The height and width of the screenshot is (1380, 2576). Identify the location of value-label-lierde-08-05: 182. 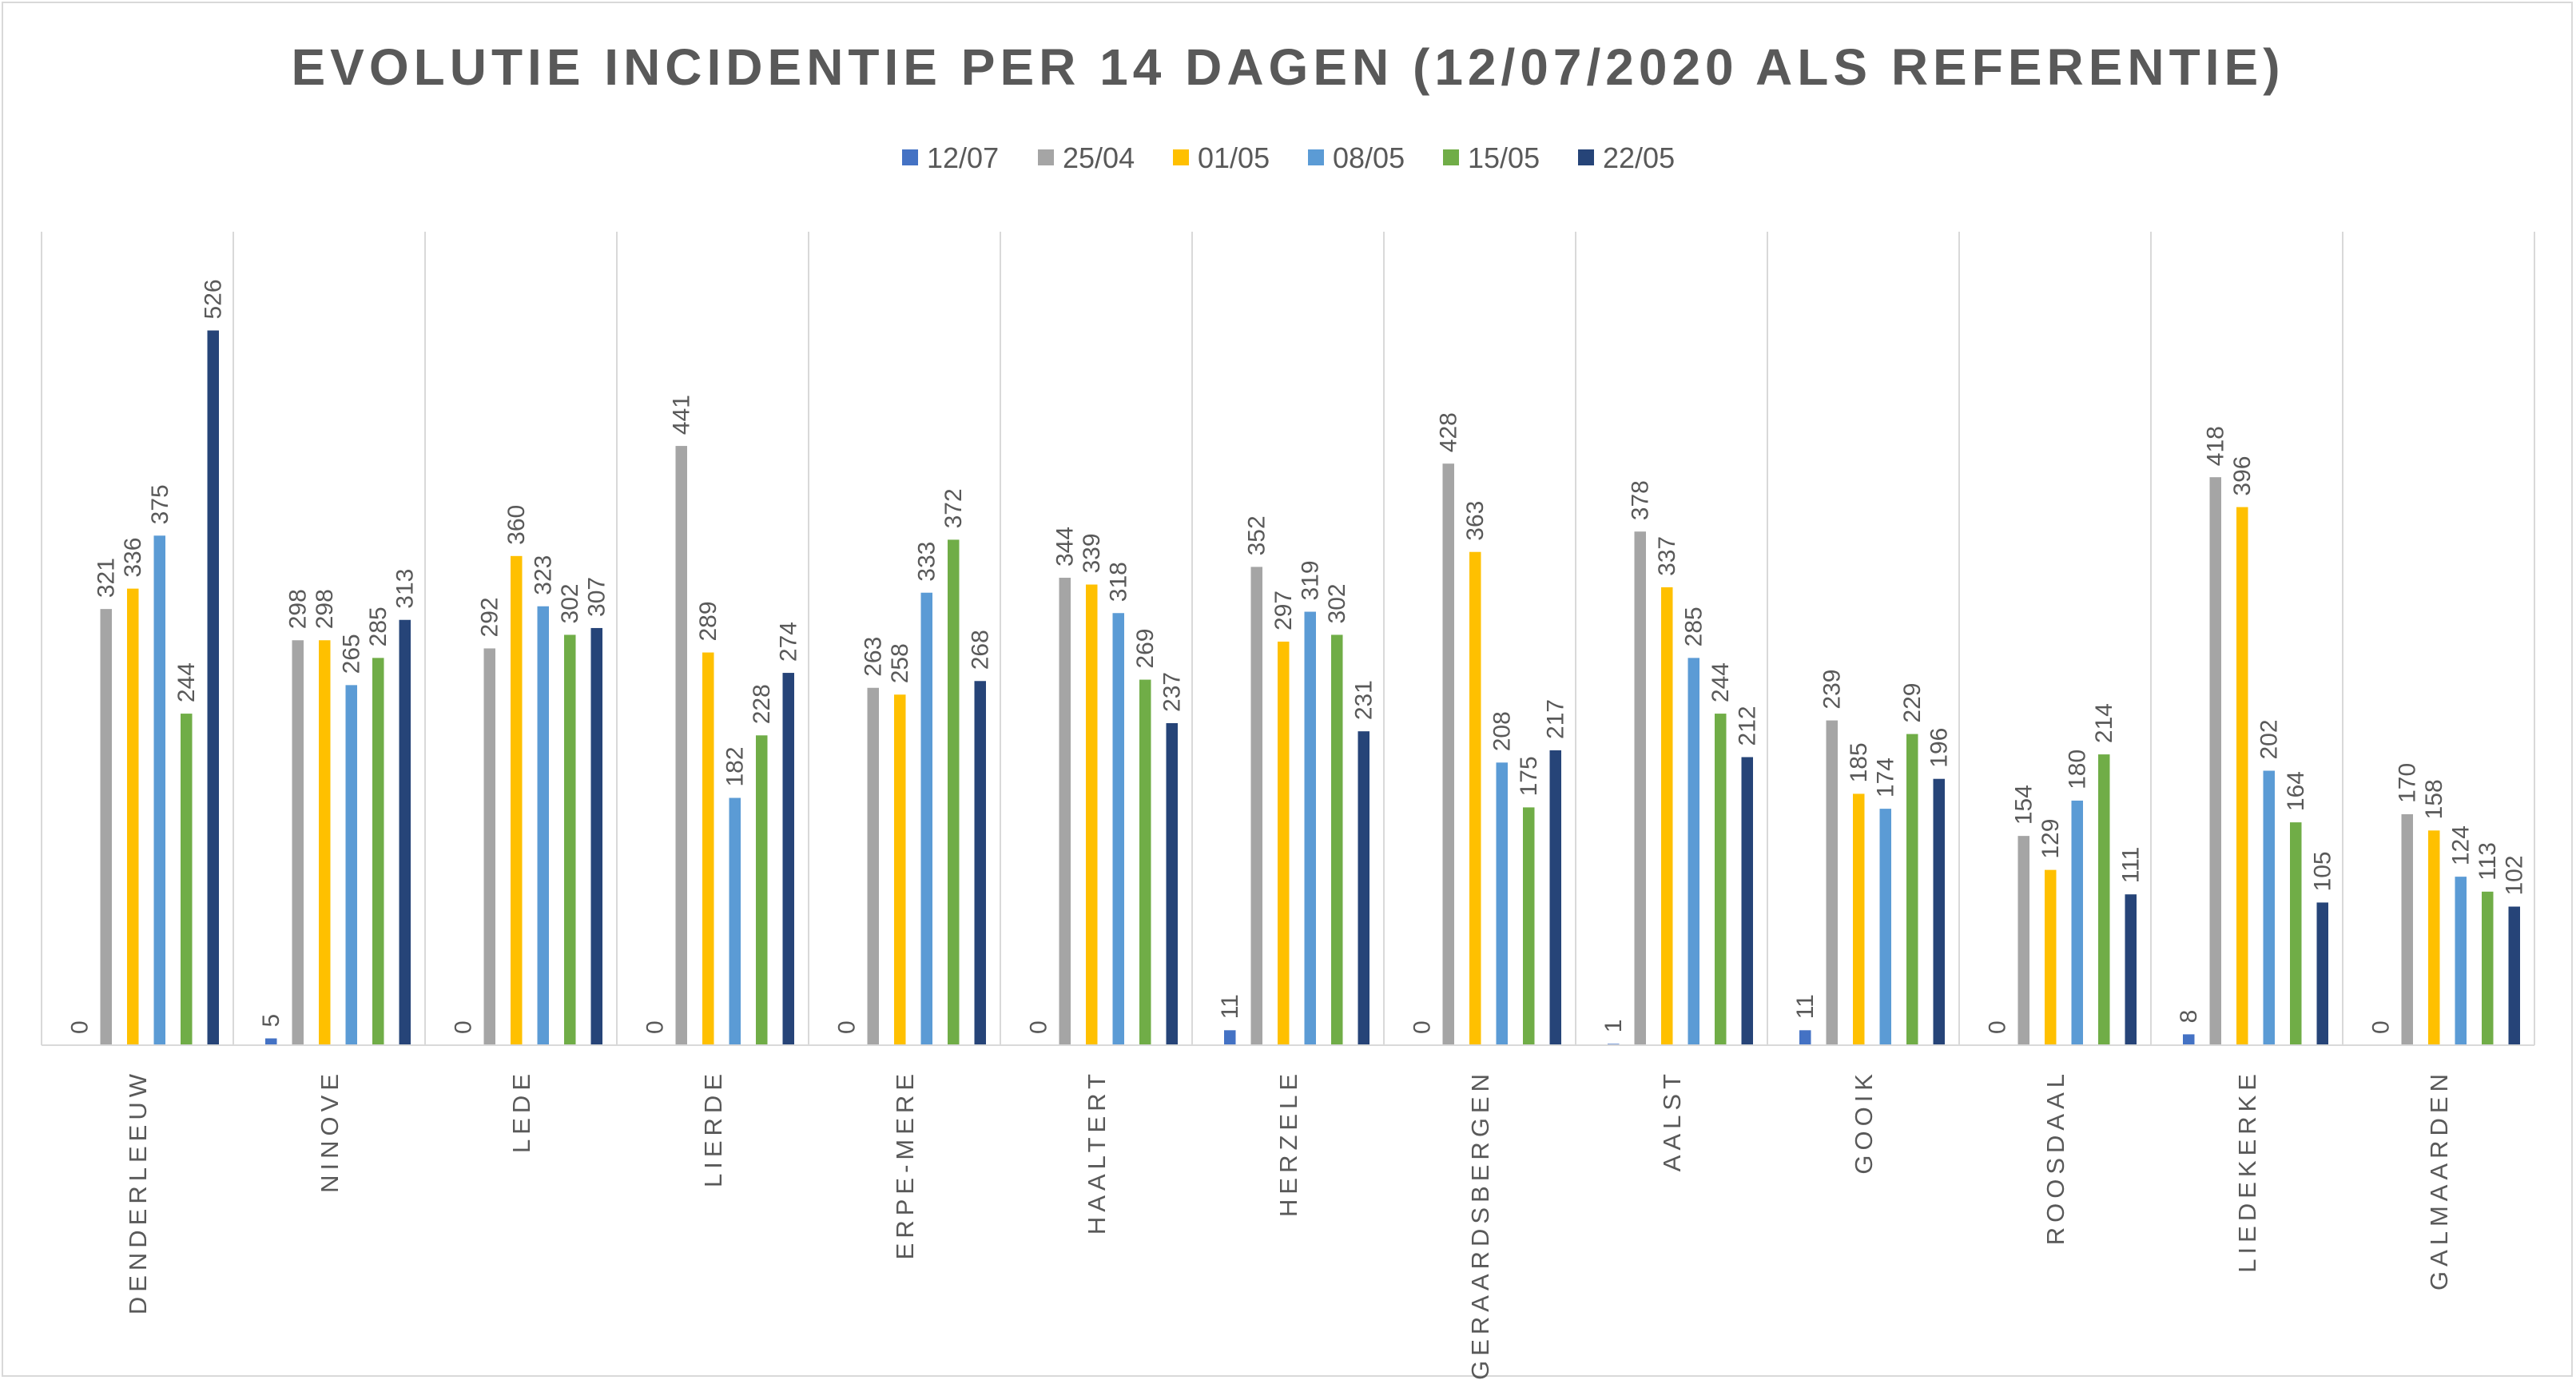
(735, 766).